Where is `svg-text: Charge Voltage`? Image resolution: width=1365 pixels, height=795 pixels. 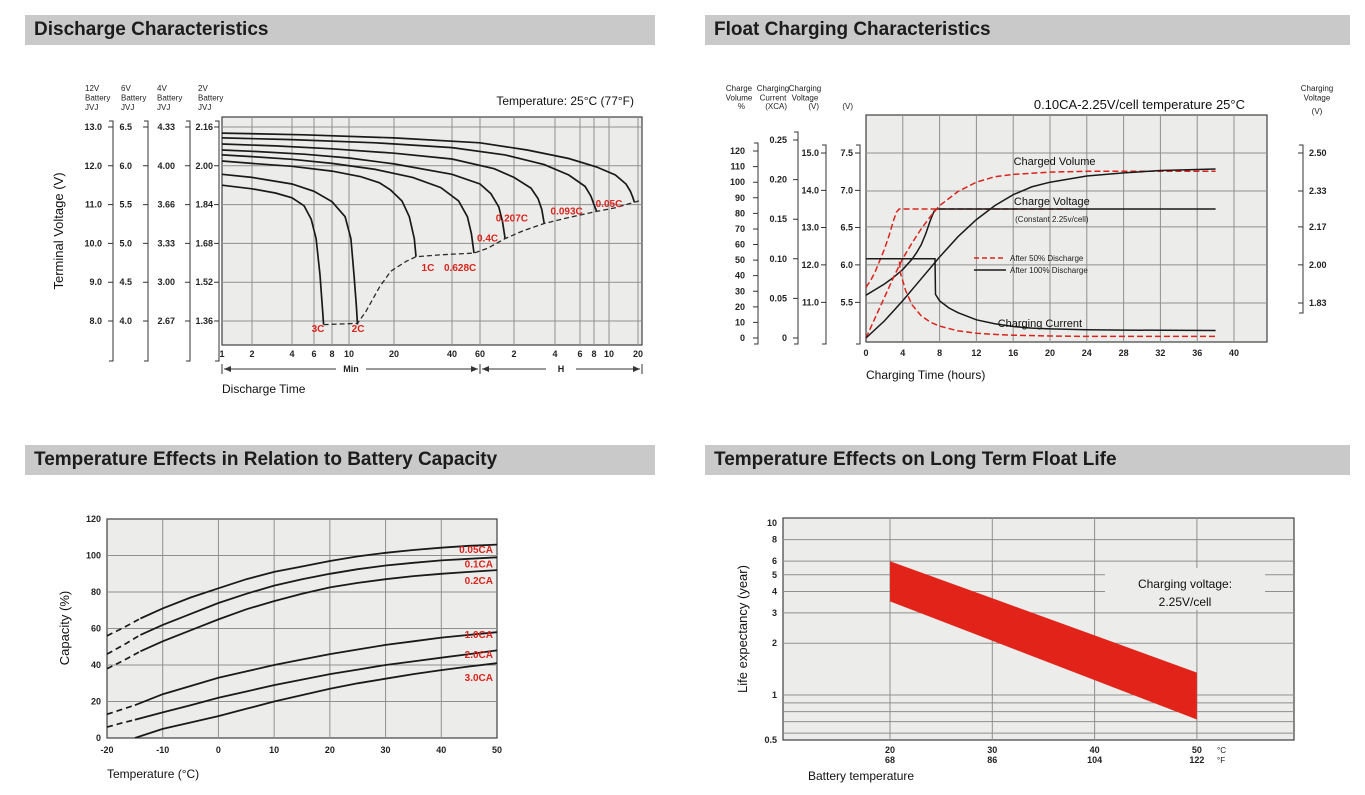 svg-text: Charge Voltage is located at coordinates (1052, 202).